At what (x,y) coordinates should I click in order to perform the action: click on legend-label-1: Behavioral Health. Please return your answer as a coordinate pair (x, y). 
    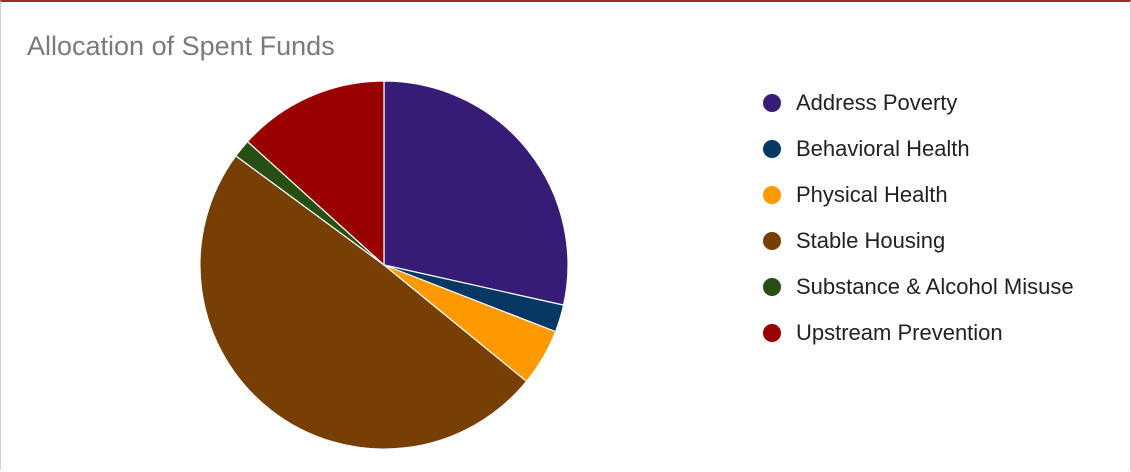
    Looking at the image, I should click on (883, 148).